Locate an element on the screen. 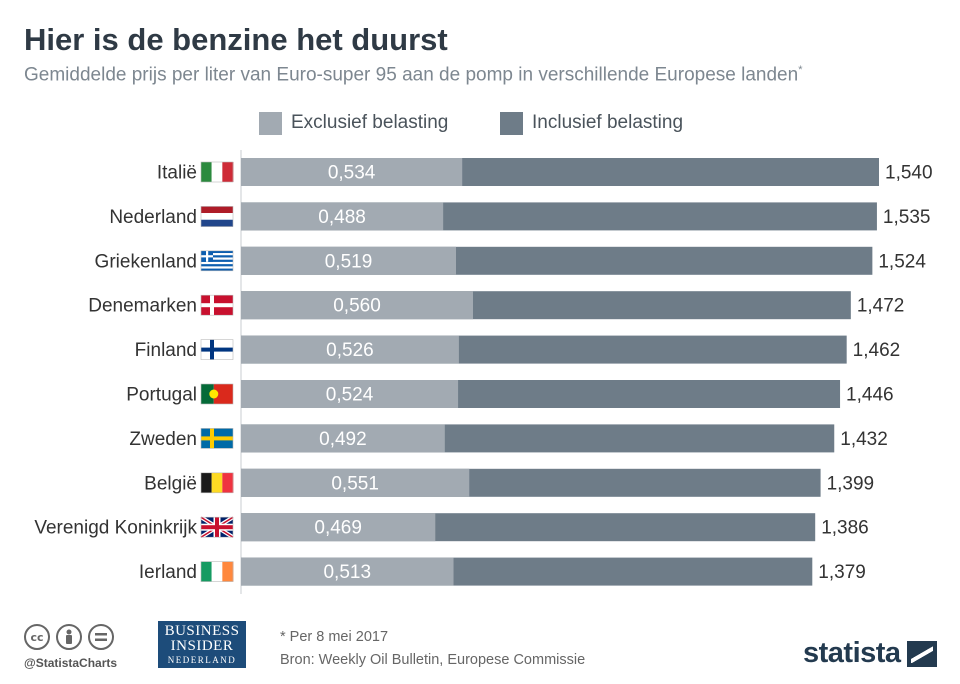 Image resolution: width=960 pixels, height=684 pixels. data-label-exclusief: 0,560 is located at coordinates (357, 306).